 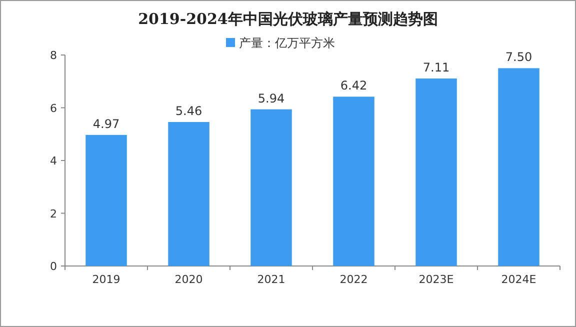 What do you see at coordinates (53, 108) in the screenshot?
I see `y-tick-label: 6` at bounding box center [53, 108].